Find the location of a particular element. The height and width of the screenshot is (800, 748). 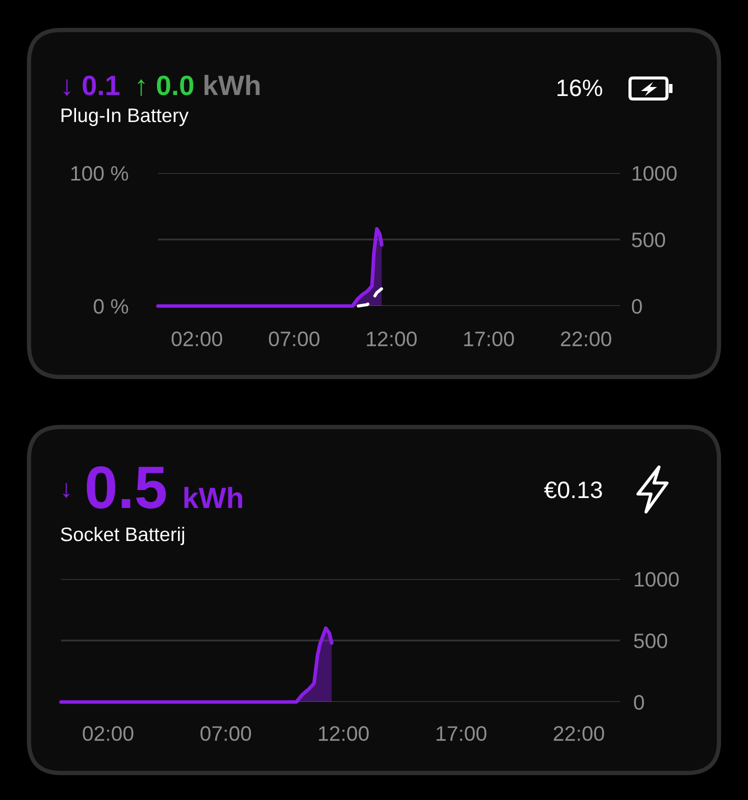

chart-title: Socket Batterij is located at coordinates (122, 536).